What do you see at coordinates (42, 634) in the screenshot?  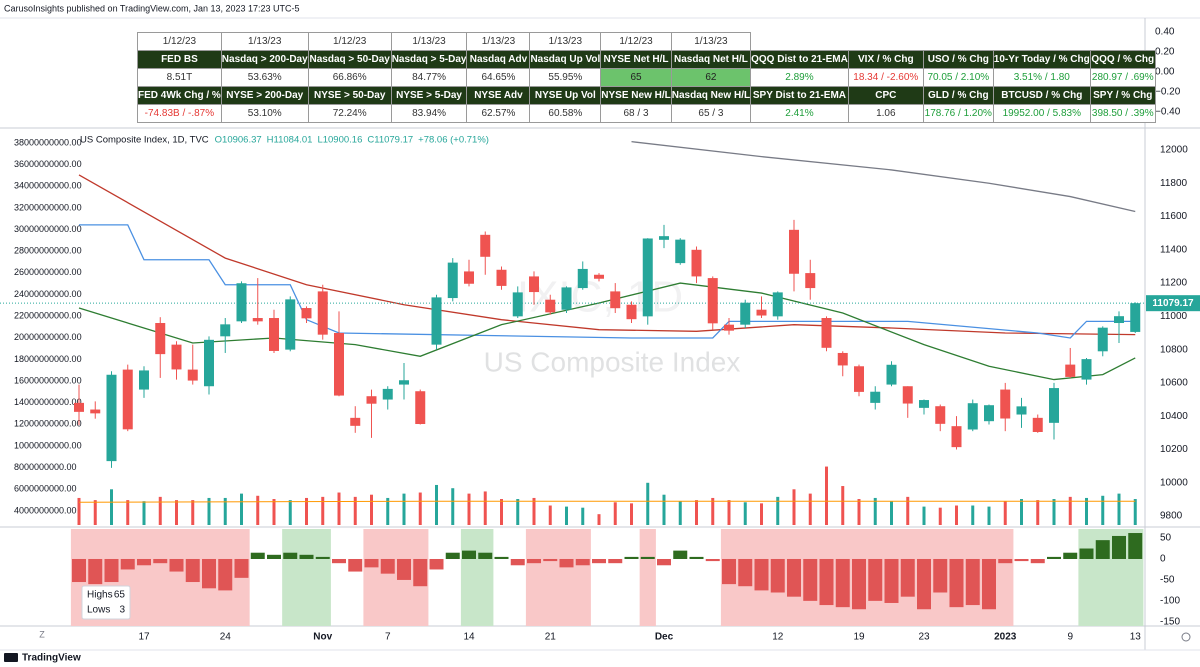 I see `zoom-button: Z` at bounding box center [42, 634].